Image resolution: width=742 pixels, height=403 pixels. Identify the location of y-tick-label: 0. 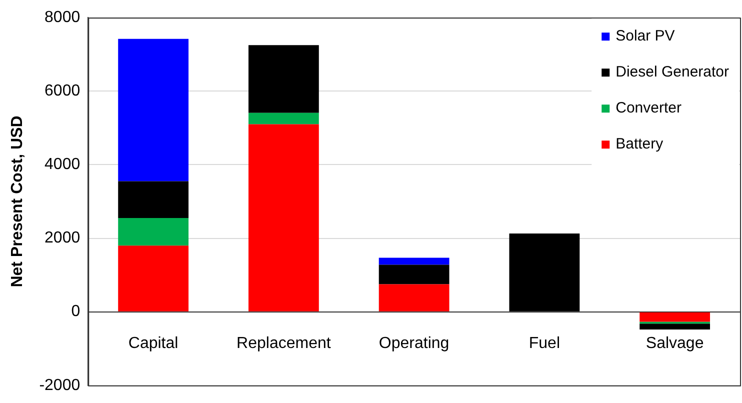
(75, 311).